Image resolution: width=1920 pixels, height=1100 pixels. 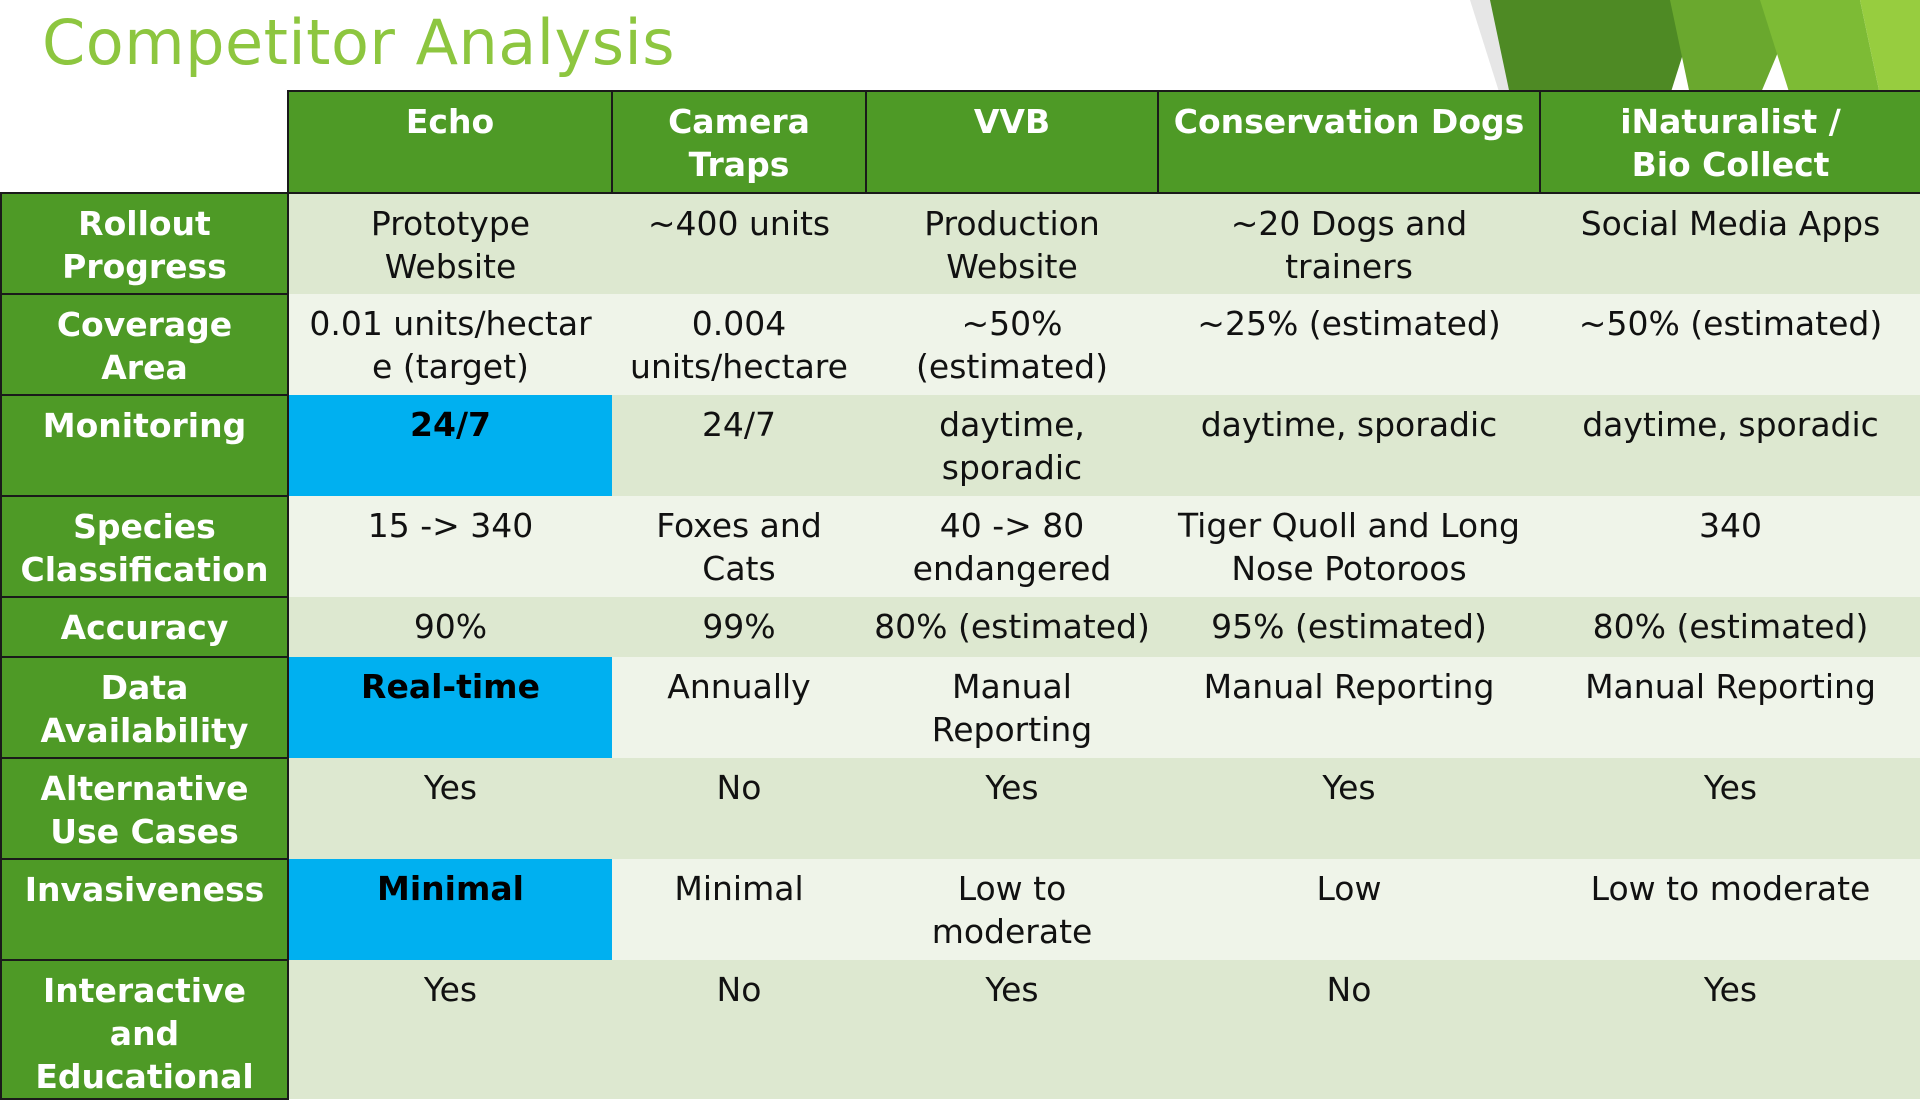 What do you see at coordinates (1012, 142) in the screenshot?
I see `column-header: VVB` at bounding box center [1012, 142].